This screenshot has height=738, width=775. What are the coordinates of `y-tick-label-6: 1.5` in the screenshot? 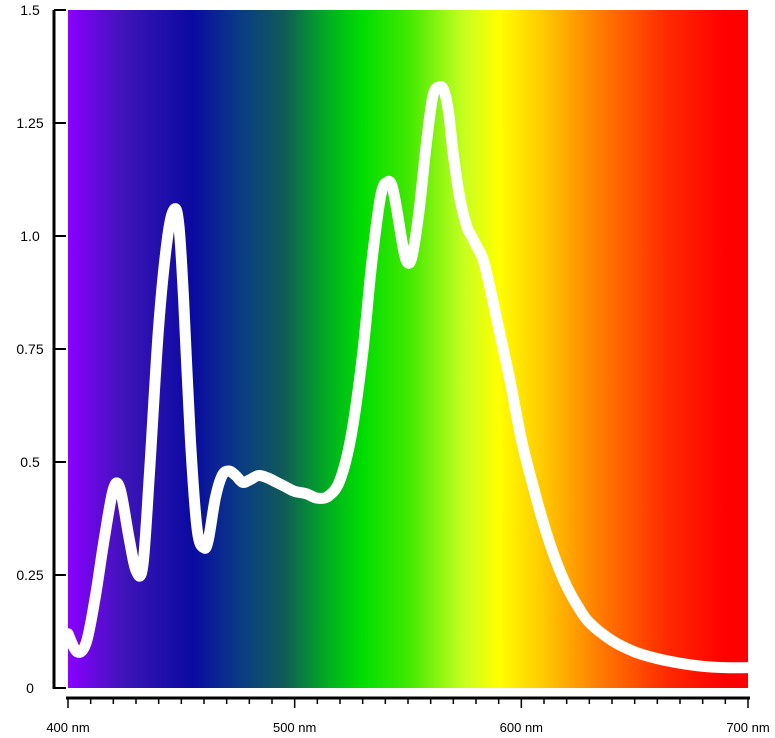 It's located at (30, 10).